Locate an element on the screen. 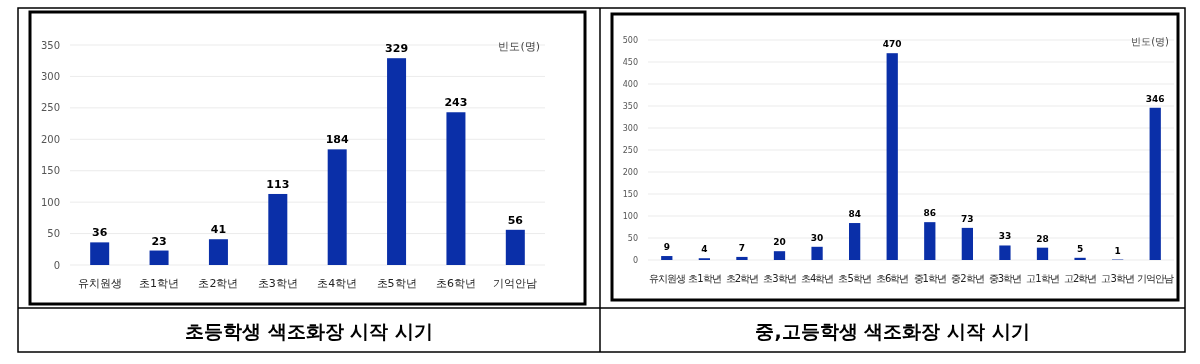 The image size is (1200, 364). x-tick-label: 고3학년 is located at coordinates (1117, 278).